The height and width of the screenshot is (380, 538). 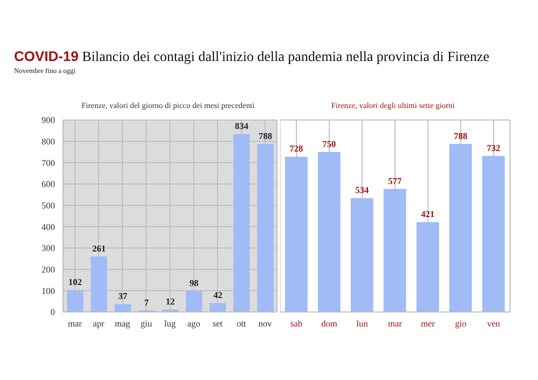 What do you see at coordinates (49, 205) in the screenshot?
I see `y-tick-label: 500` at bounding box center [49, 205].